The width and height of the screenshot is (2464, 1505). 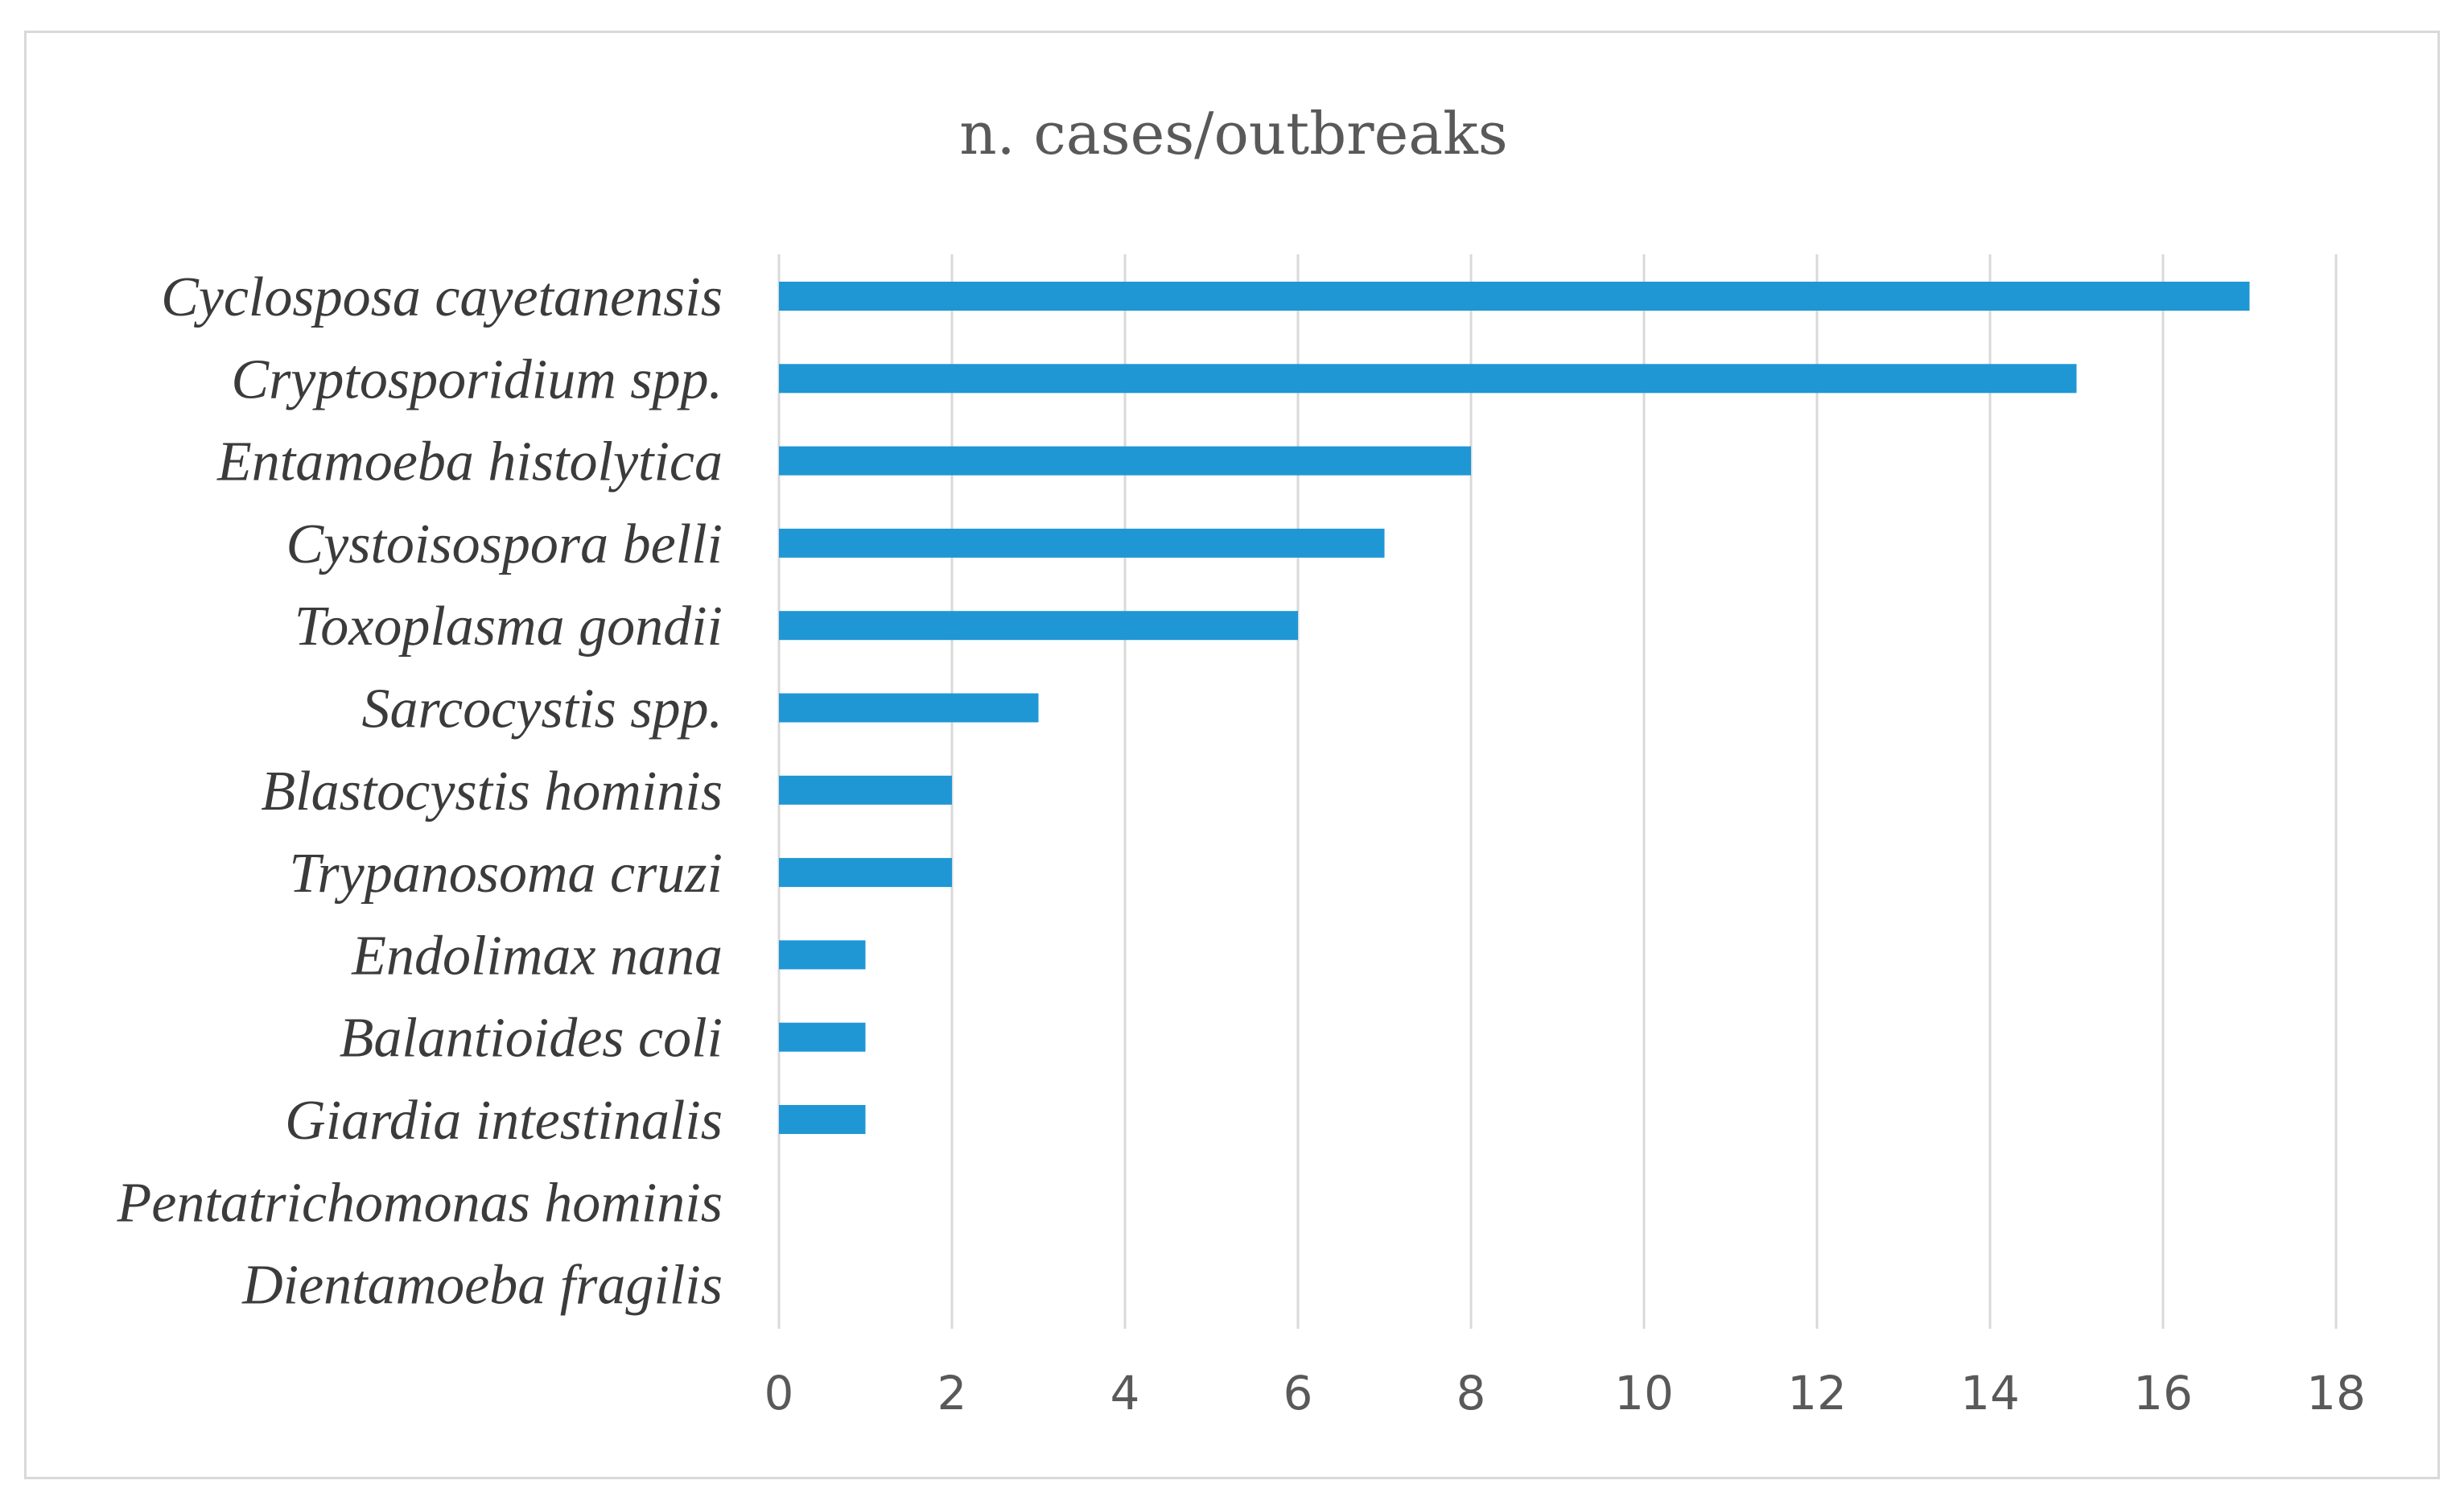 What do you see at coordinates (1565, 1393) in the screenshot?
I see `x-axis-tick-labels: 0 2 4 6 8 10 12 14 16 18` at bounding box center [1565, 1393].